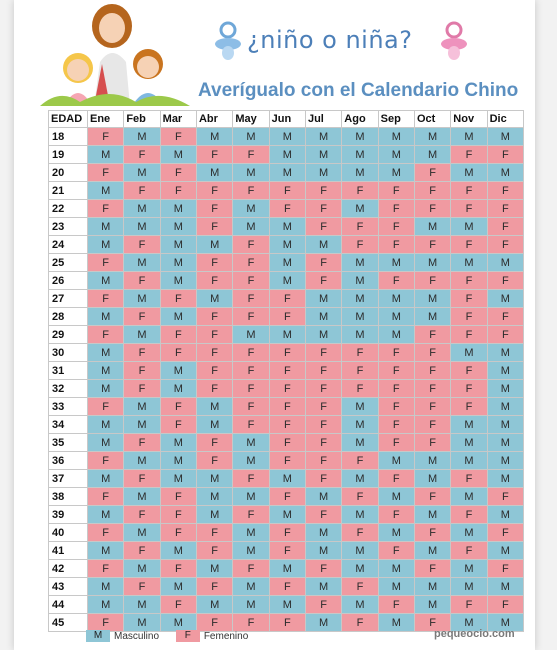 This screenshot has width=557, height=650. Describe the element at coordinates (68, 514) in the screenshot. I see `age-cell: 39` at that location.